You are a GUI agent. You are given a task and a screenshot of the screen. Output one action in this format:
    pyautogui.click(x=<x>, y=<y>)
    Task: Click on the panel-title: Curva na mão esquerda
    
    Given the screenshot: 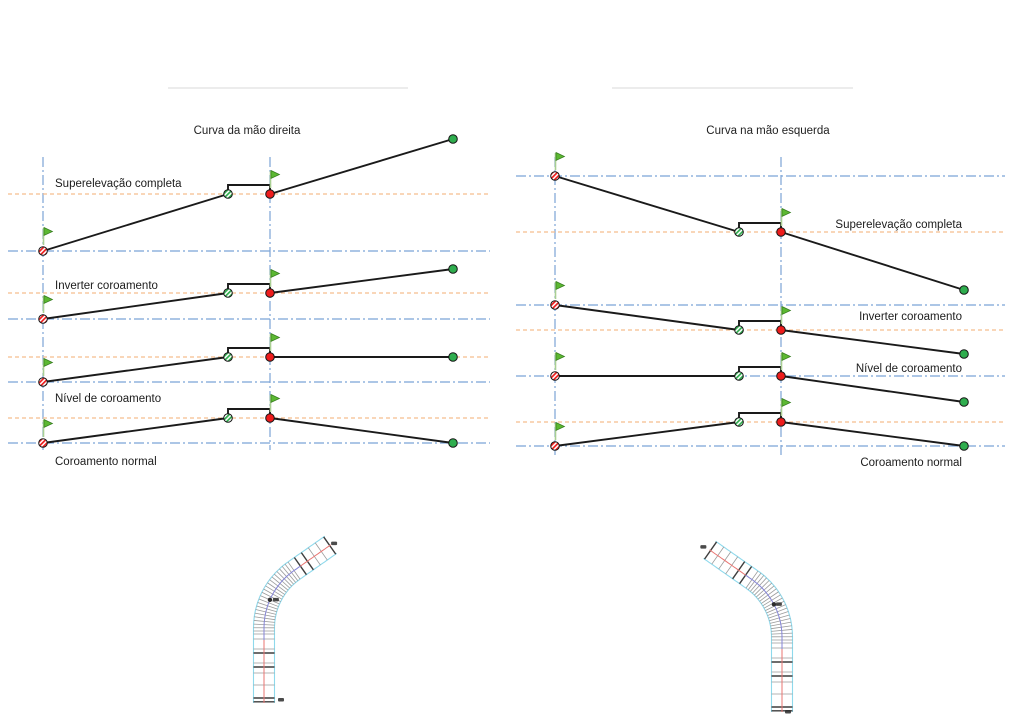 What is the action you would take?
    pyautogui.click(x=768, y=131)
    